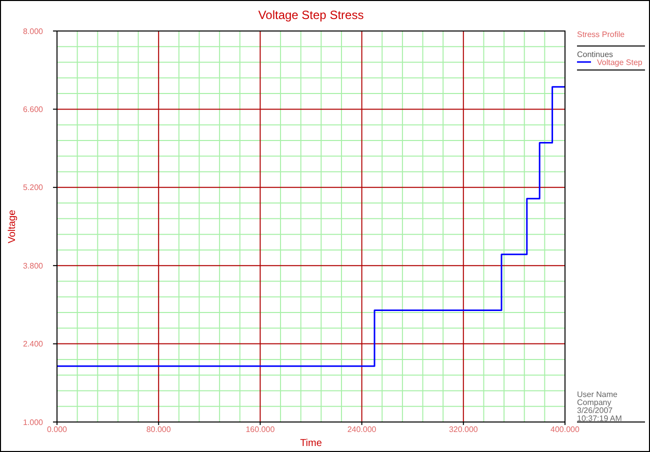 The height and width of the screenshot is (452, 650). What do you see at coordinates (599, 418) in the screenshot?
I see `text: 10:37:19 AM` at bounding box center [599, 418].